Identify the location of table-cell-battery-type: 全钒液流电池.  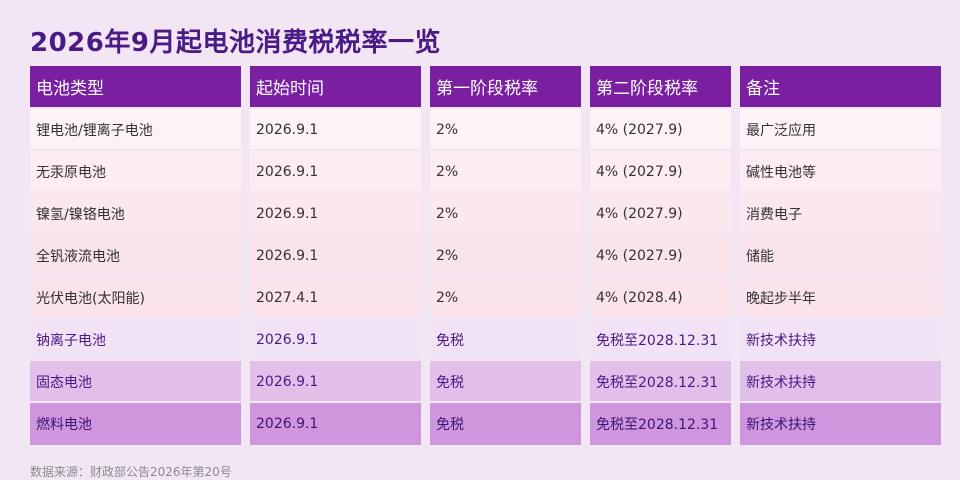
(135, 256).